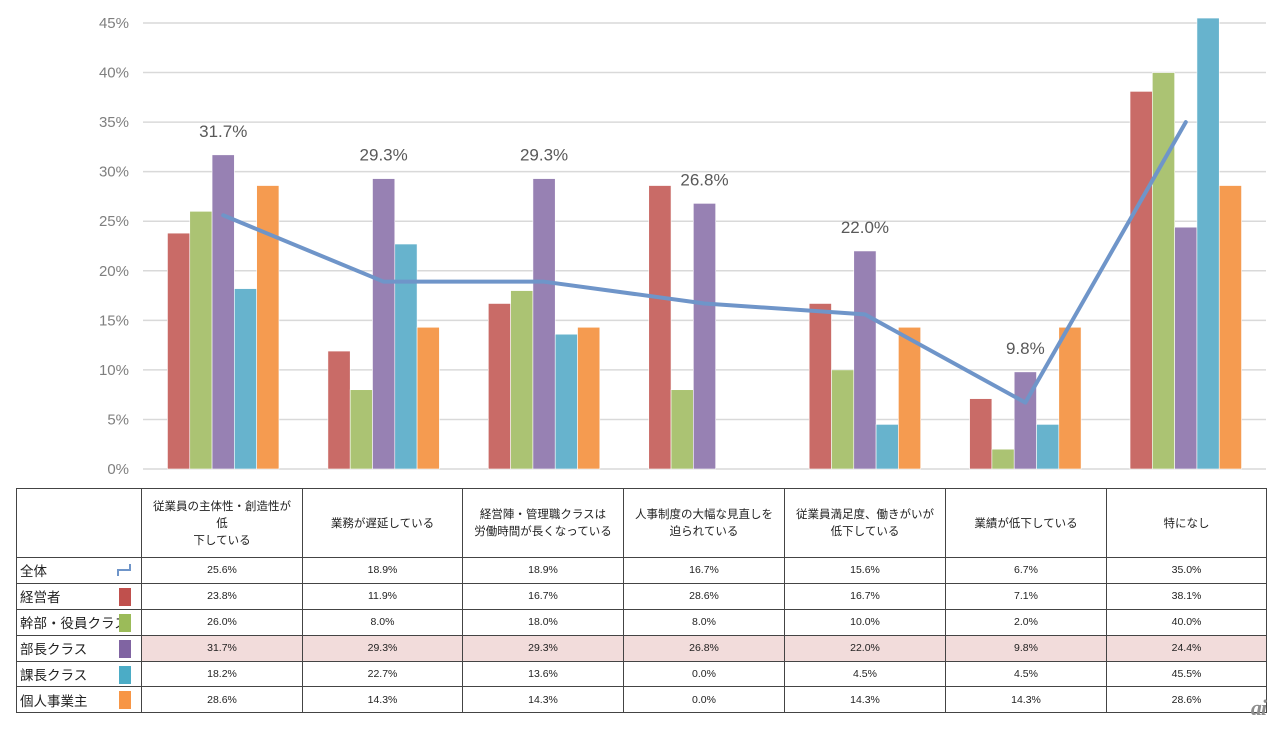  I want to click on data-label: 29.3%, so click(384, 155).